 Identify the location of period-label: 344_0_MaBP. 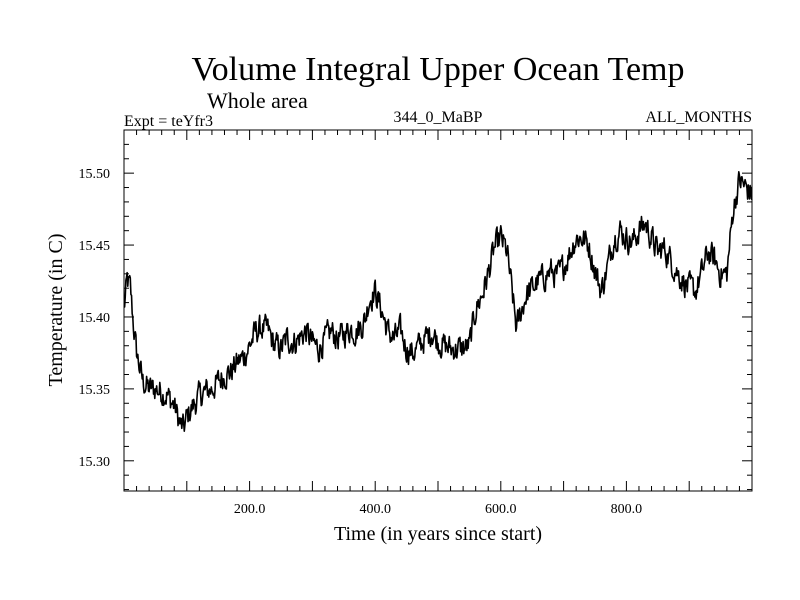
(438, 117).